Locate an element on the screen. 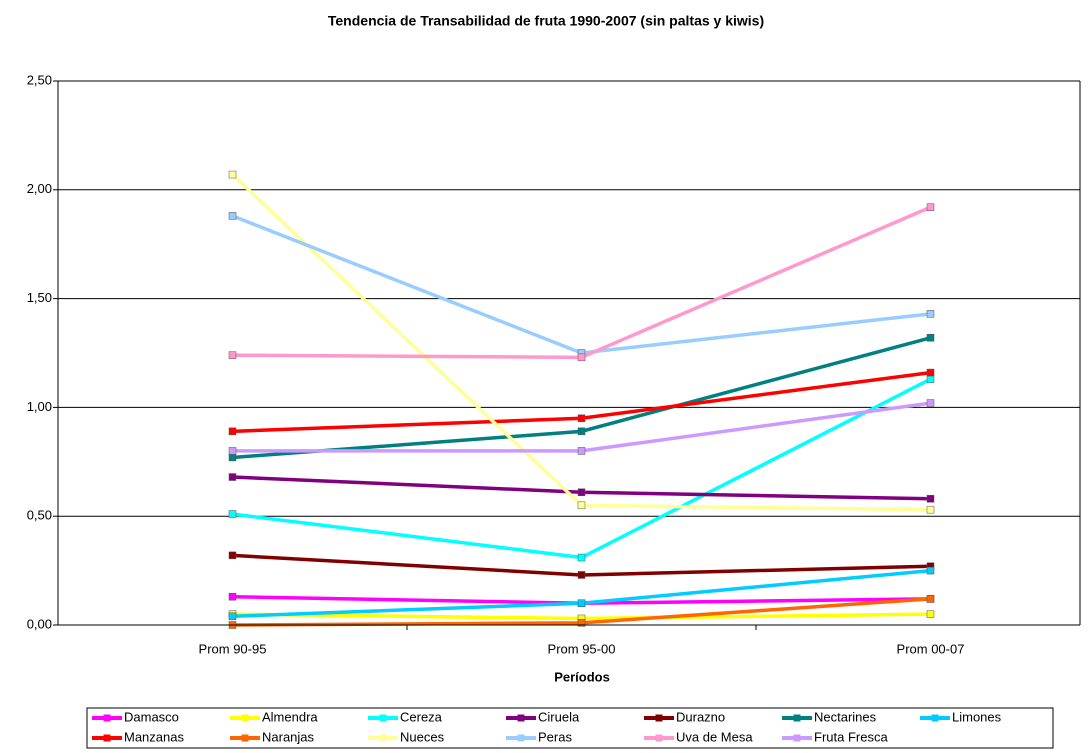 Image resolution: width=1092 pixels, height=753 pixels. legend-label: Fruta Fresca is located at coordinates (851, 736).